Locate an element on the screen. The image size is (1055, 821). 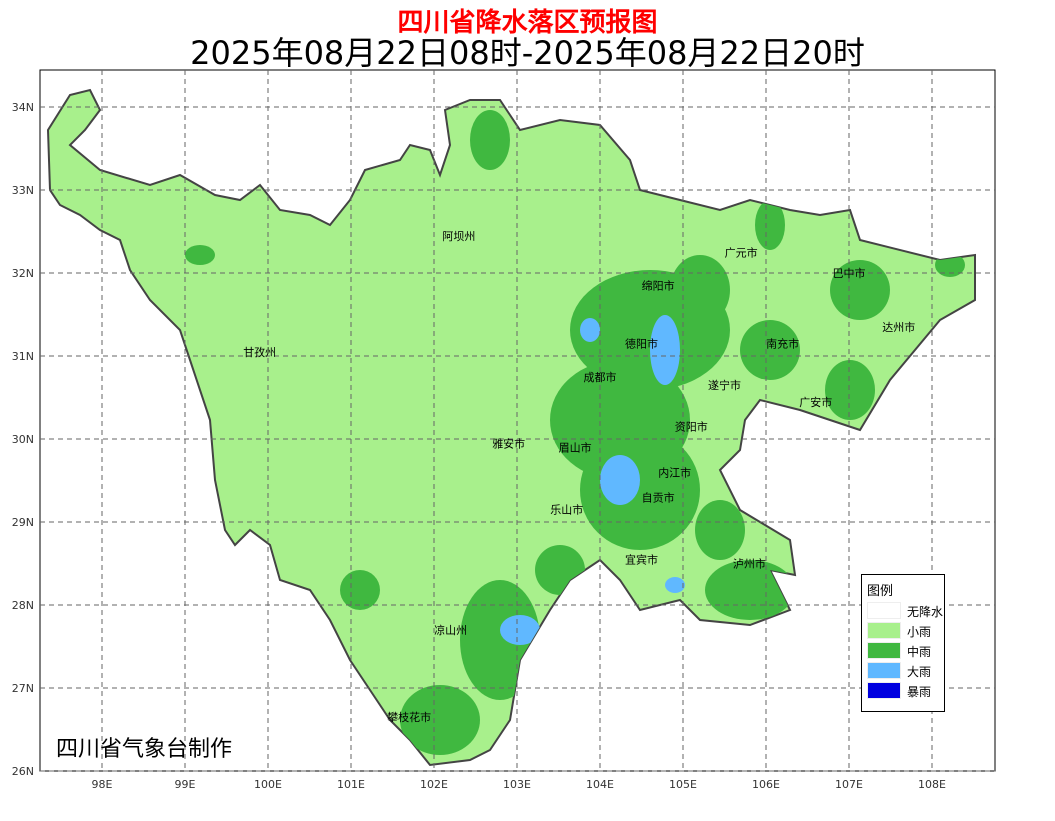
legend-label: 暴雨 is located at coordinates (919, 692).